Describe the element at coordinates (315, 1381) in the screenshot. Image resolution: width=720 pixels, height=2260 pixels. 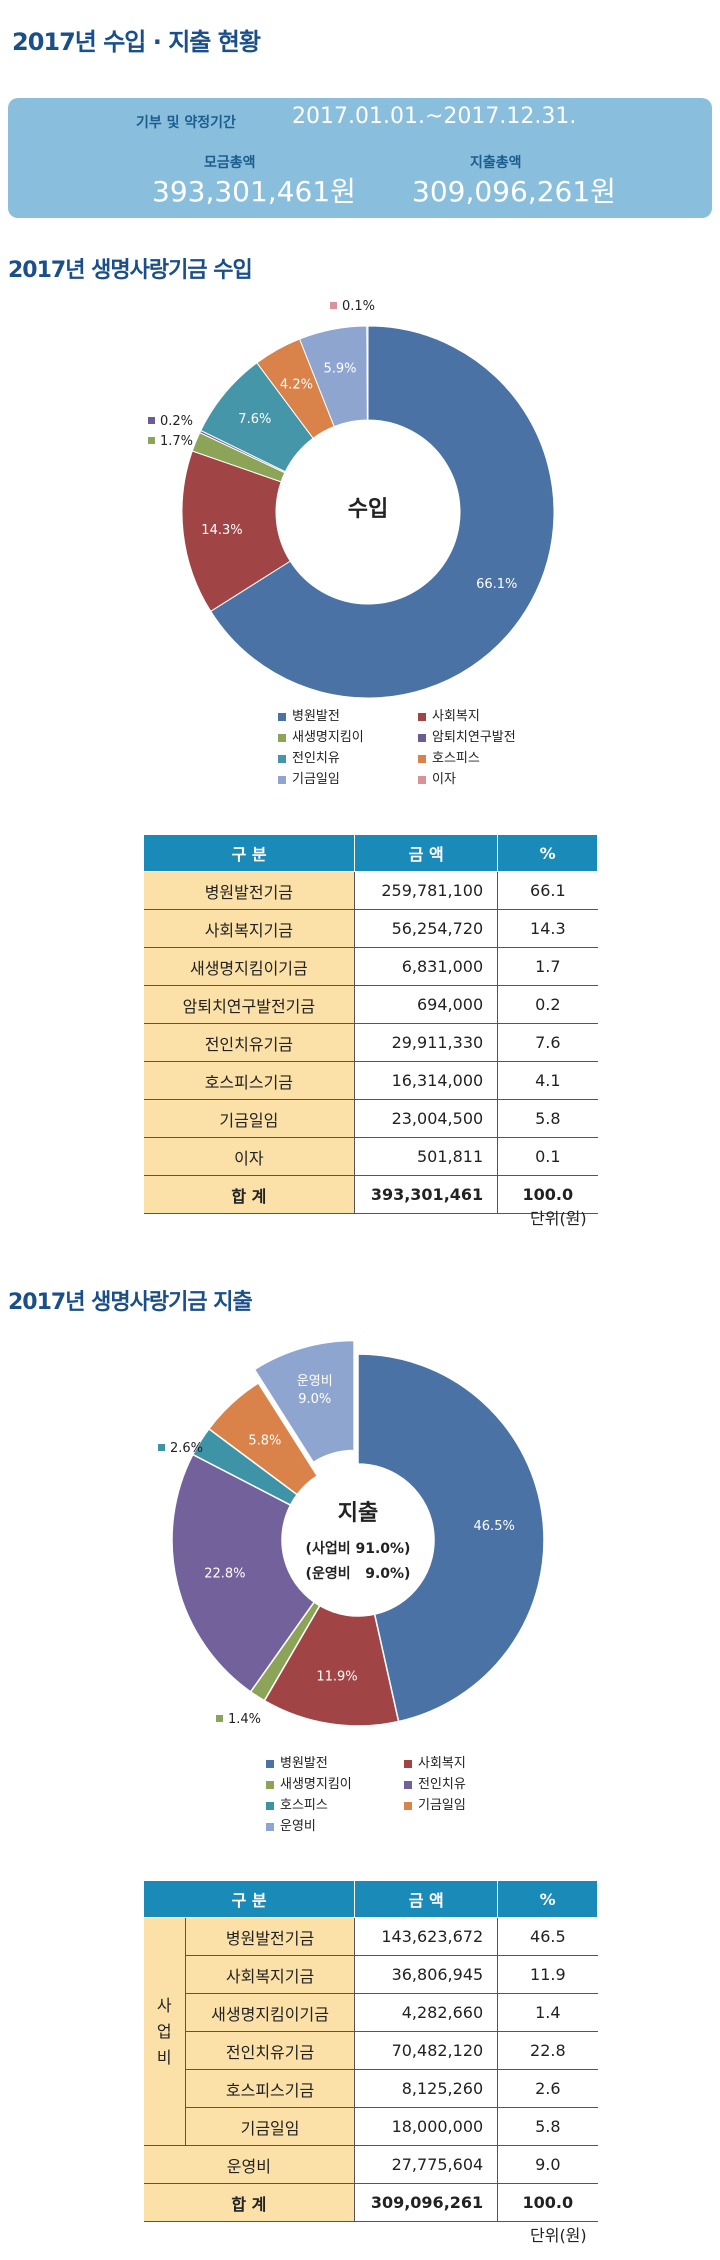
I see `expense-slice-caption: 운영비` at that location.